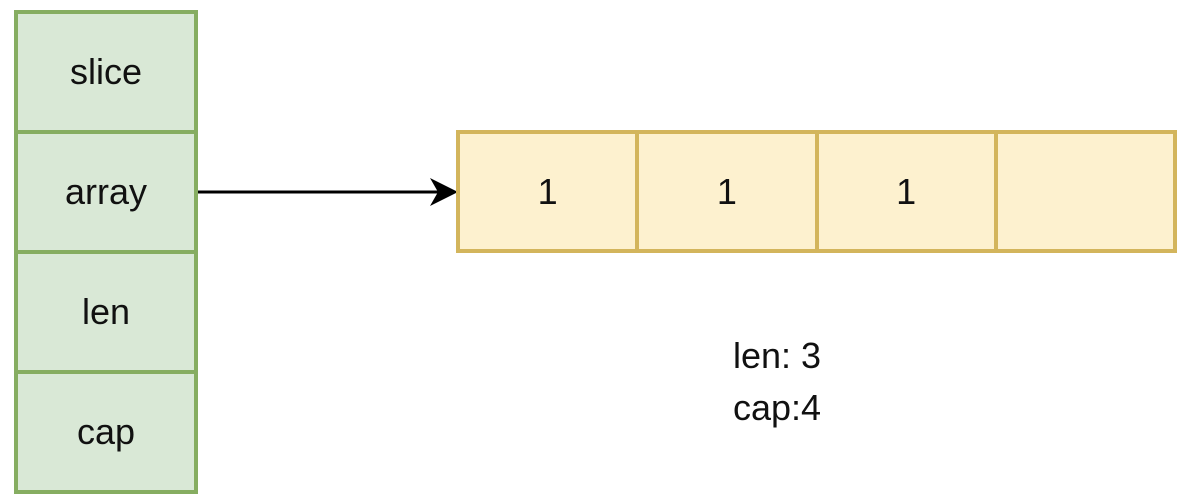 This screenshot has height=503, width=1177. What do you see at coordinates (106, 72) in the screenshot?
I see `struct-field-slice: slice` at bounding box center [106, 72].